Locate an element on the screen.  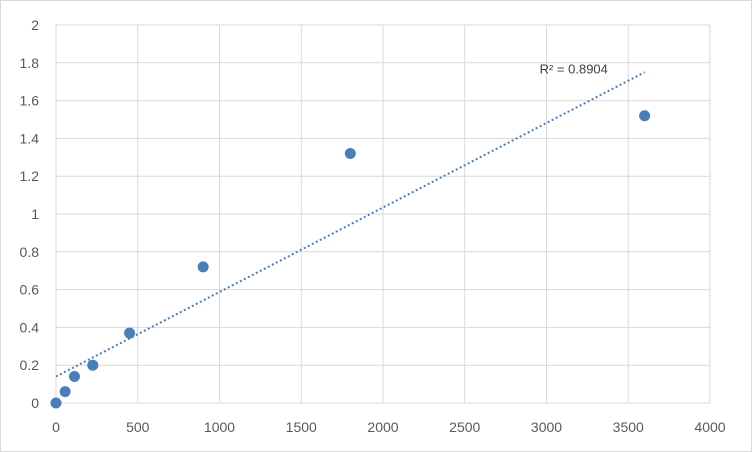
x-tick-label: 3000 is located at coordinates (546, 427).